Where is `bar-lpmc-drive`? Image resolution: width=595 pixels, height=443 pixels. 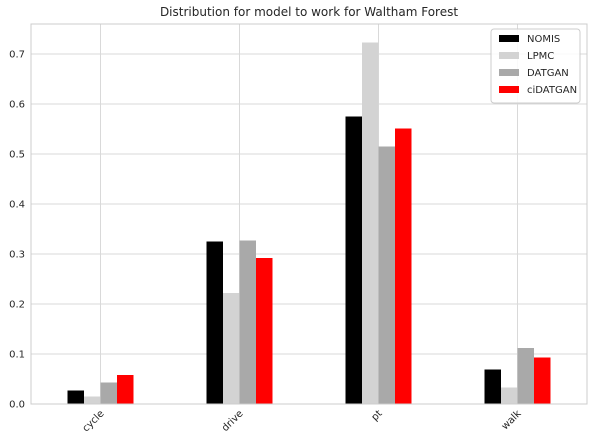 bar-lpmc-drive is located at coordinates (231, 348).